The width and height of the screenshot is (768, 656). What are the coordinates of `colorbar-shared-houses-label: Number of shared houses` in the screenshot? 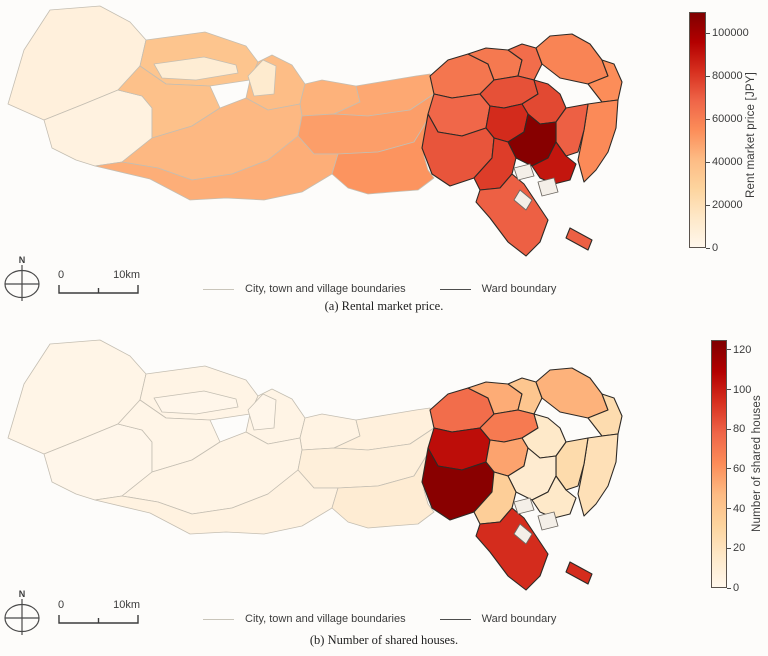 It's located at (757, 464).